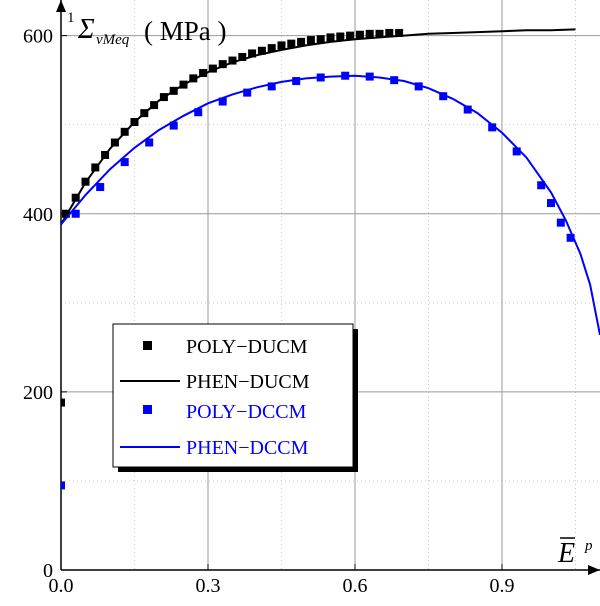  What do you see at coordinates (71, 18) in the screenshot?
I see `y-axis-label-prefix: 1` at bounding box center [71, 18].